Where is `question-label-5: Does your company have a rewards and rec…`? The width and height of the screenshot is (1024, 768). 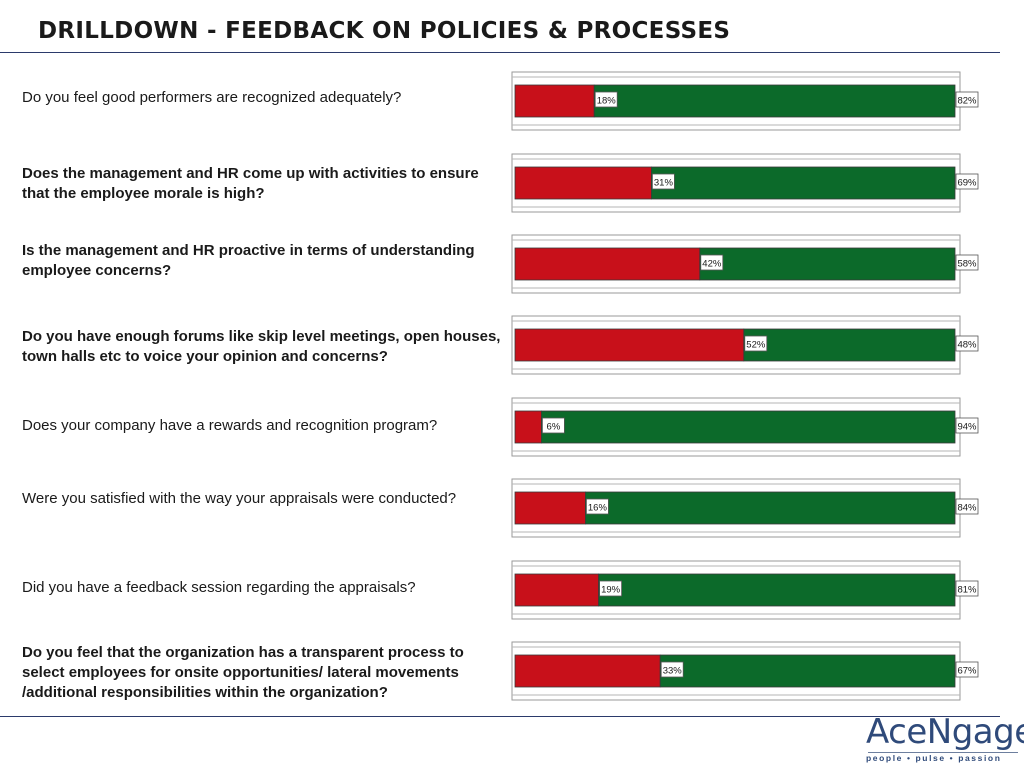
question-label-5: Does your company have a rewards and rec… is located at coordinates (230, 425).